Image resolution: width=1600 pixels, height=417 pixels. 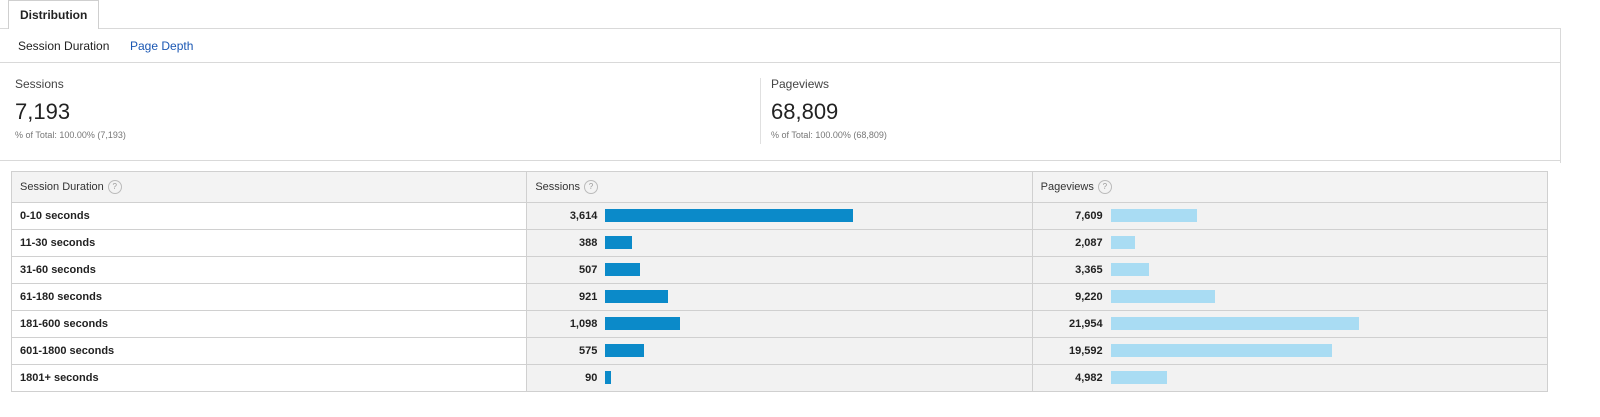 I want to click on sessions-pct-of-total: % of Total: 100.00% (7,193), so click(x=70, y=135).